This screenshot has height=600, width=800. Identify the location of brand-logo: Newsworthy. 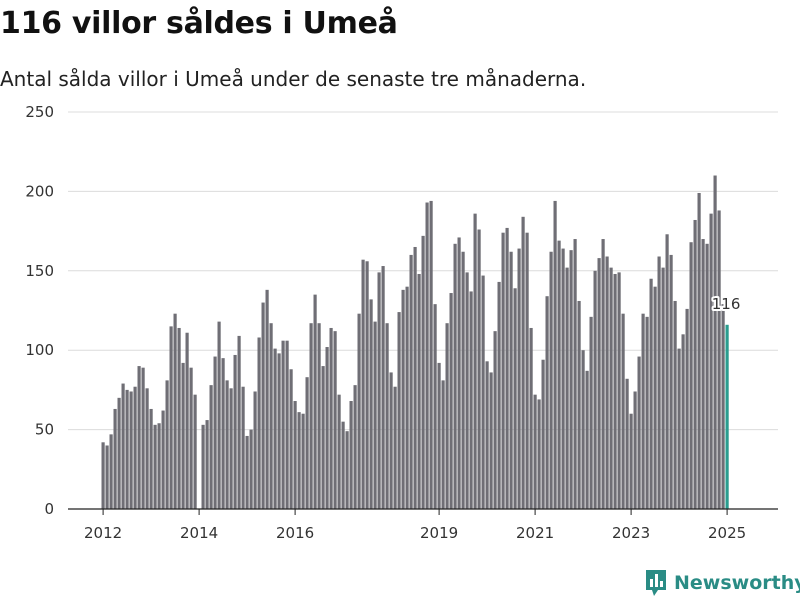
(722, 583).